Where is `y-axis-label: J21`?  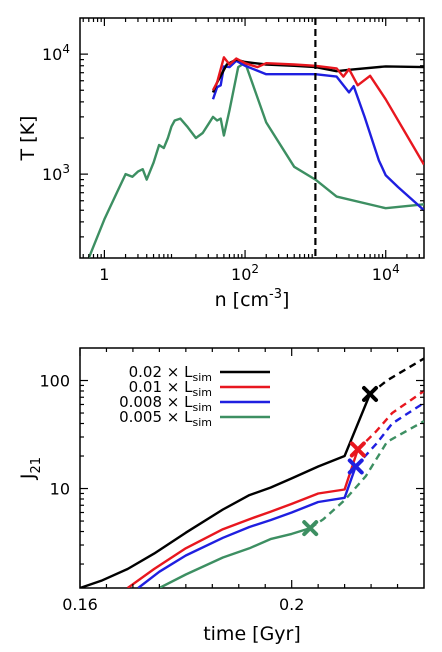 y-axis-label: J21 is located at coordinates (30, 468).